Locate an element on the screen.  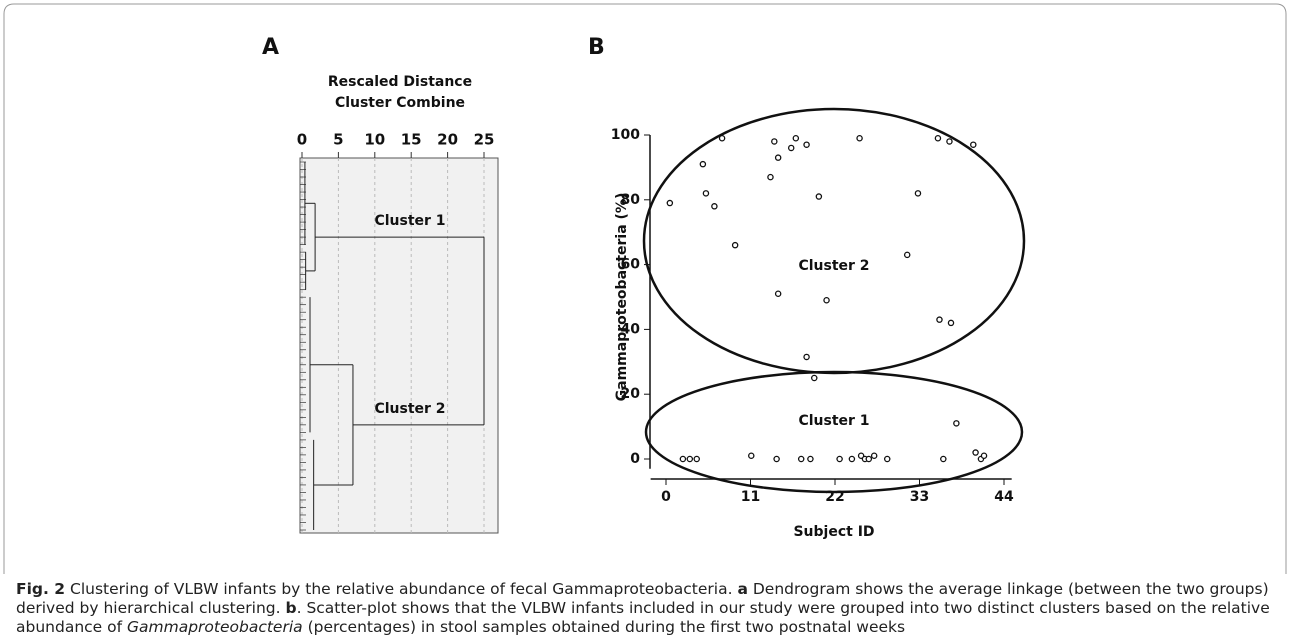
cluster-label: Cluster 1 is located at coordinates (409, 221).